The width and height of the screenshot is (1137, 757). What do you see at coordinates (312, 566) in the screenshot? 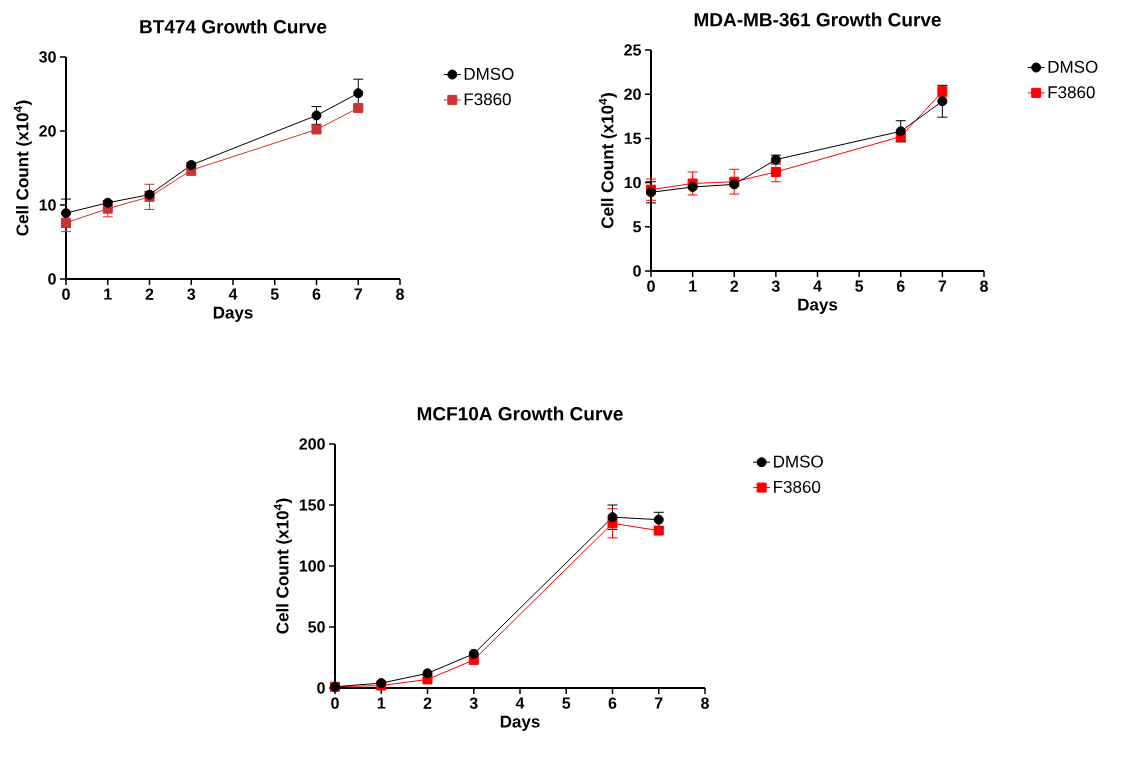
I see `y-tick-label: 100` at bounding box center [312, 566].